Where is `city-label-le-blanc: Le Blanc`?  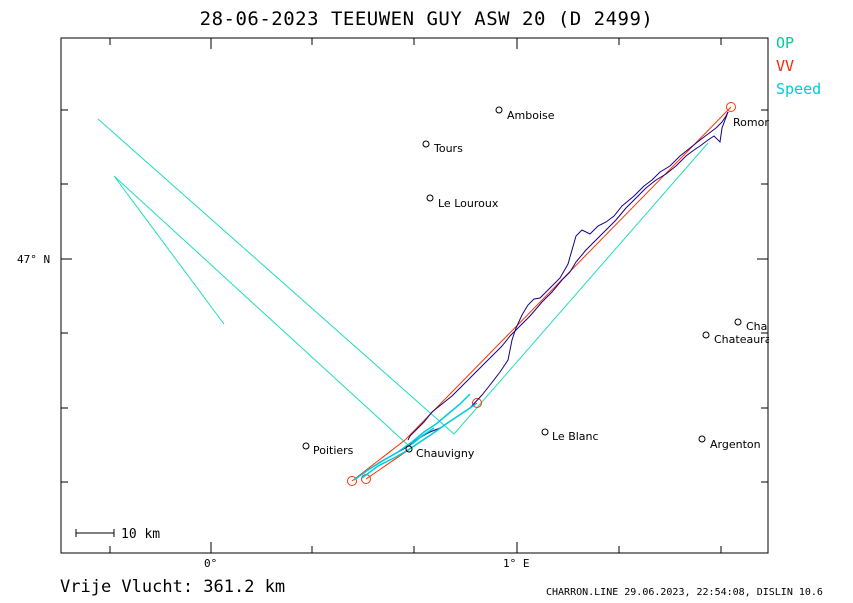 city-label-le-blanc: Le Blanc is located at coordinates (575, 436).